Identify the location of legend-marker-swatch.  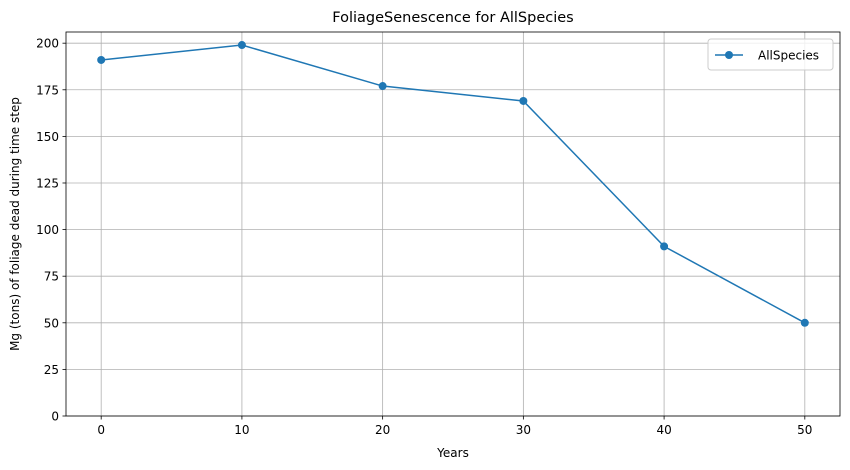
(729, 55).